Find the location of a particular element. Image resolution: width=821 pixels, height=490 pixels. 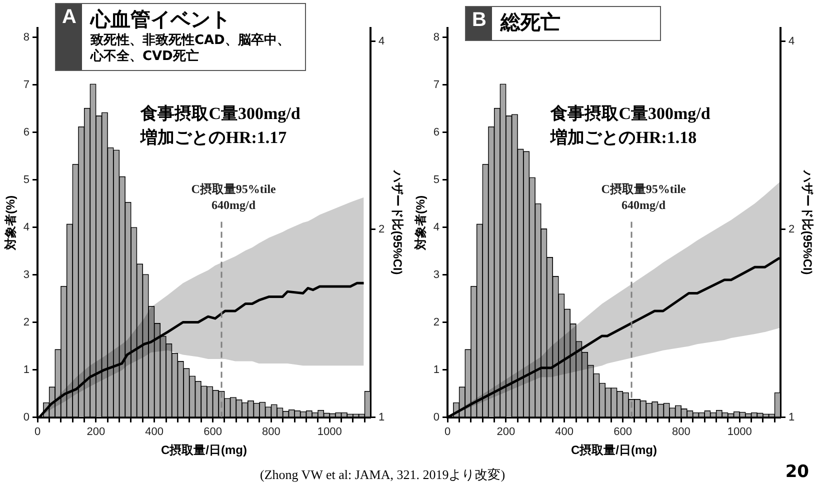

text: 致死性、非致死性CAD、脳卒中、心不全、CVD死亡 is located at coordinates (190, 49).